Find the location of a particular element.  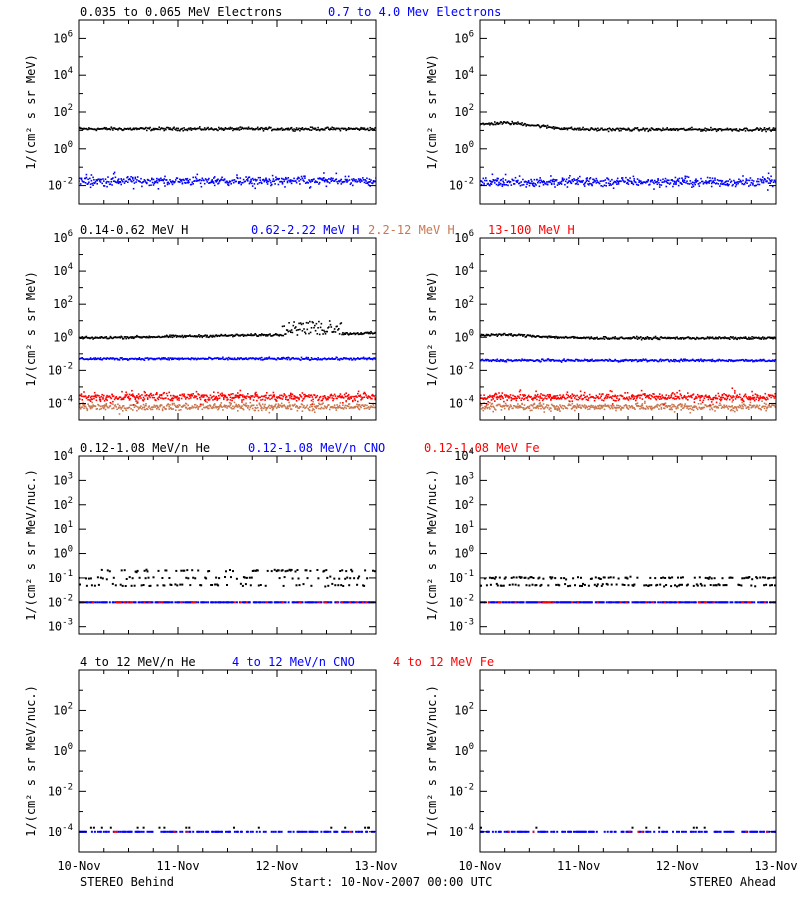

y-tick-label: 106 is located at coordinates (63, 237).